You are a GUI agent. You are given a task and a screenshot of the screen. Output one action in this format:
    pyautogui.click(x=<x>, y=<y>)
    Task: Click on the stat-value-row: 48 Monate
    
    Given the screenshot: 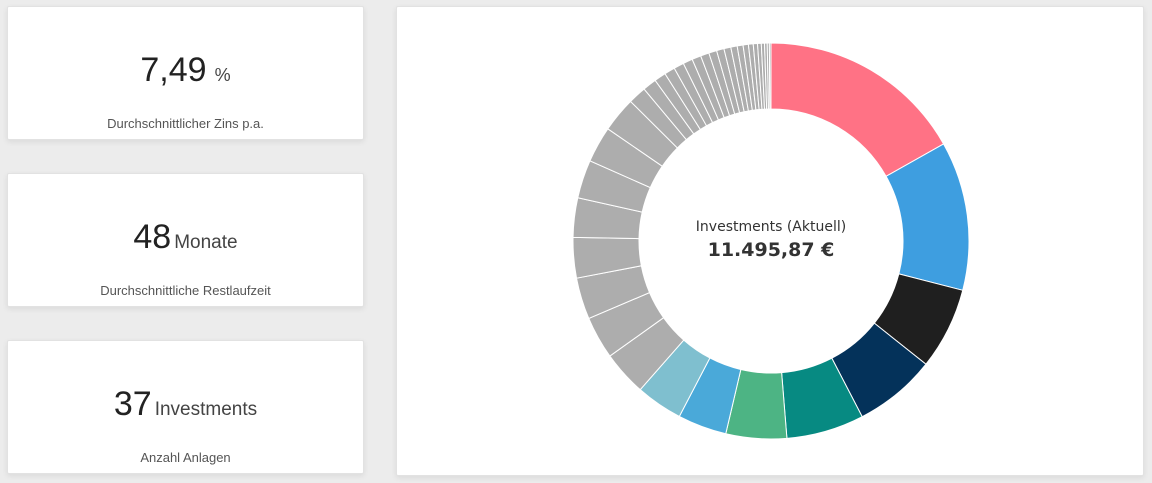 What is the action you would take?
    pyautogui.click(x=185, y=237)
    